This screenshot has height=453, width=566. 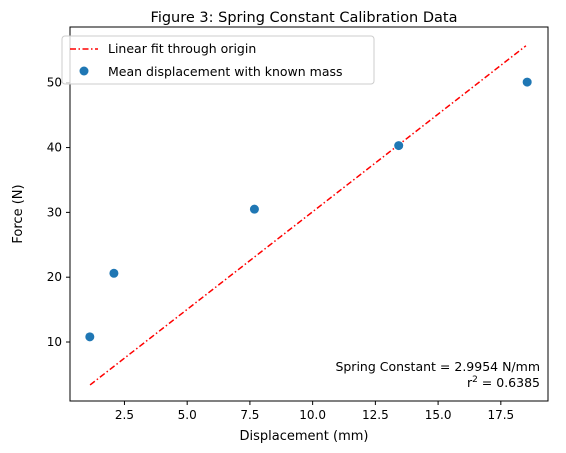 What do you see at coordinates (312, 415) in the screenshot?
I see `x-tick-label: 10.0` at bounding box center [312, 415].